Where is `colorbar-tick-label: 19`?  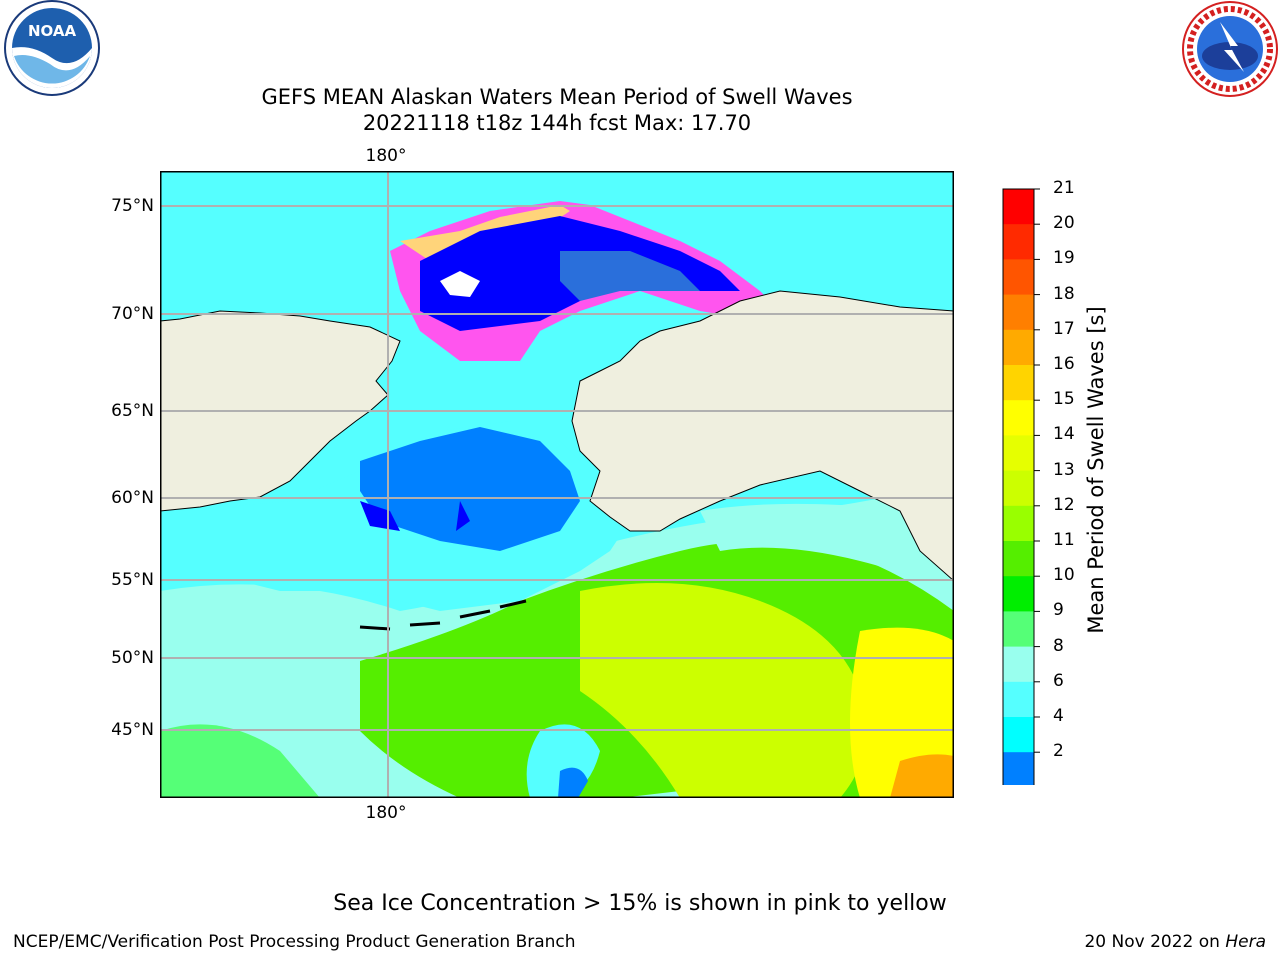
colorbar-tick-label: 19 is located at coordinates (1064, 258).